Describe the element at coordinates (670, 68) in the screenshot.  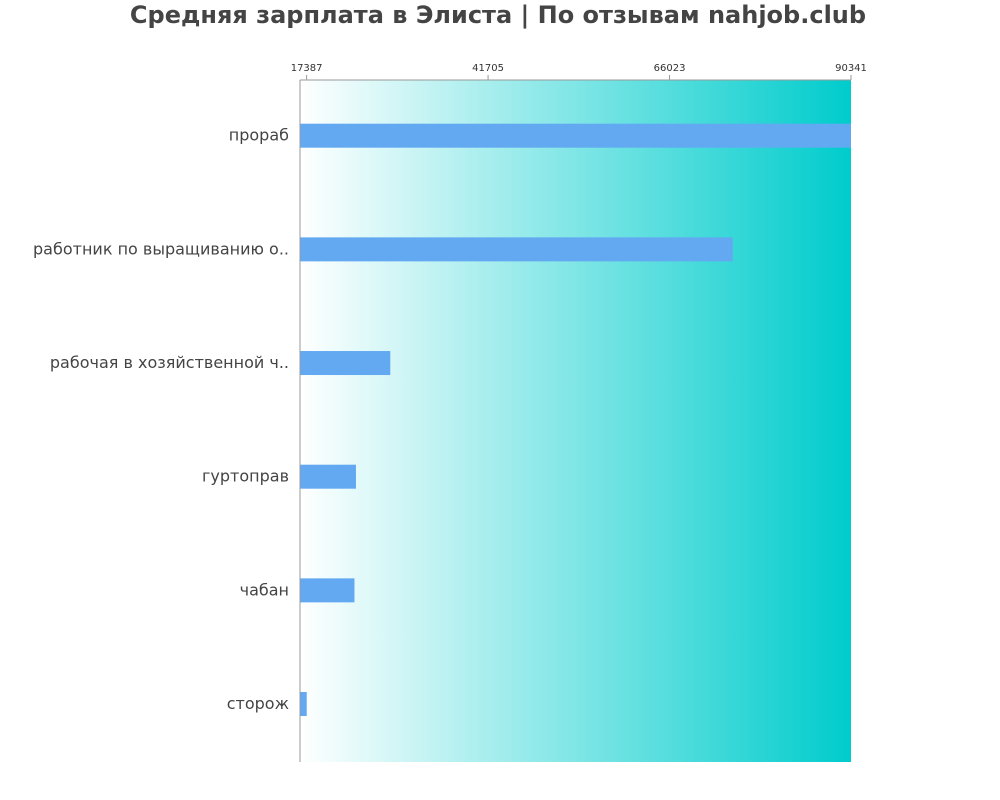
I see `x-tick-label: 66023` at that location.